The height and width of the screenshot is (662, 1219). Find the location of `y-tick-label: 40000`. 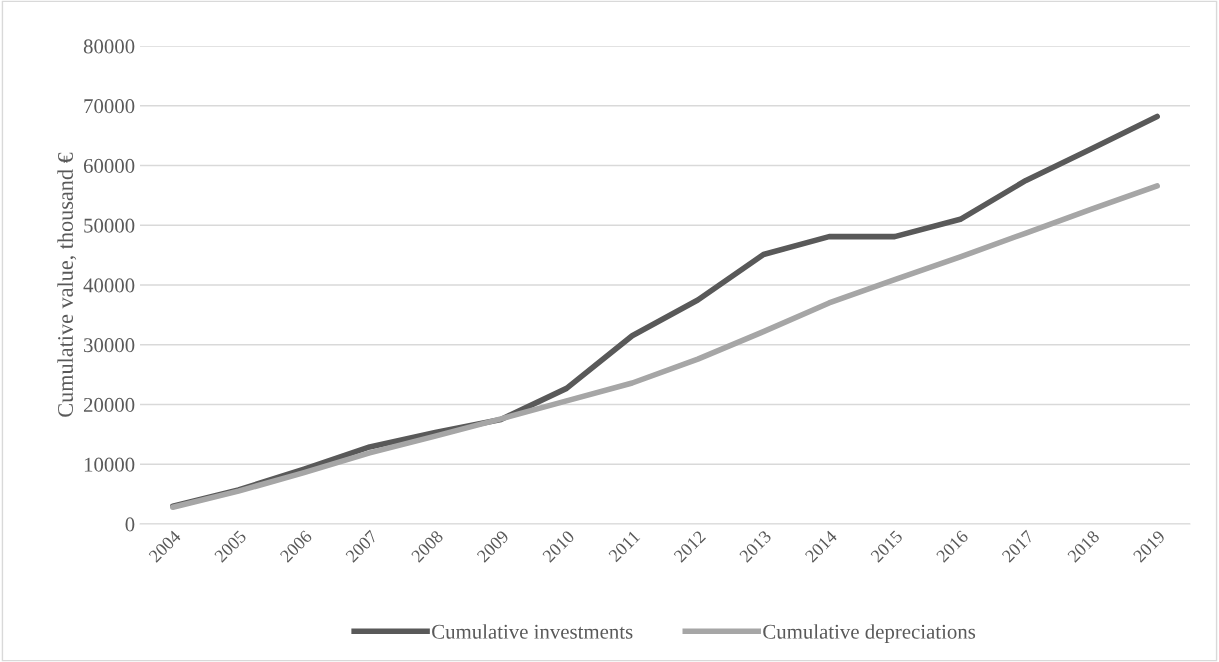

y-tick-label: 40000 is located at coordinates (109, 285).